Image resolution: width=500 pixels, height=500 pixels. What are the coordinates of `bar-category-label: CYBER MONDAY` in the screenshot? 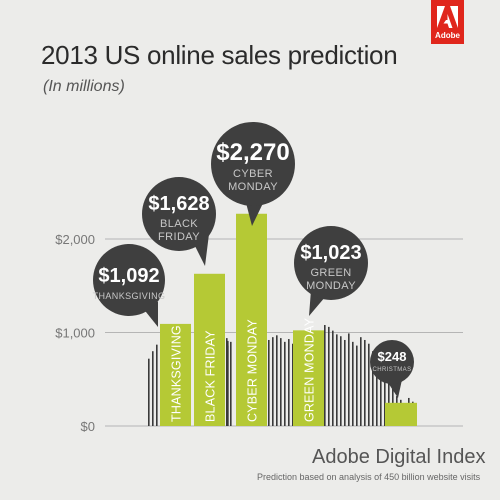 It's located at (253, 370).